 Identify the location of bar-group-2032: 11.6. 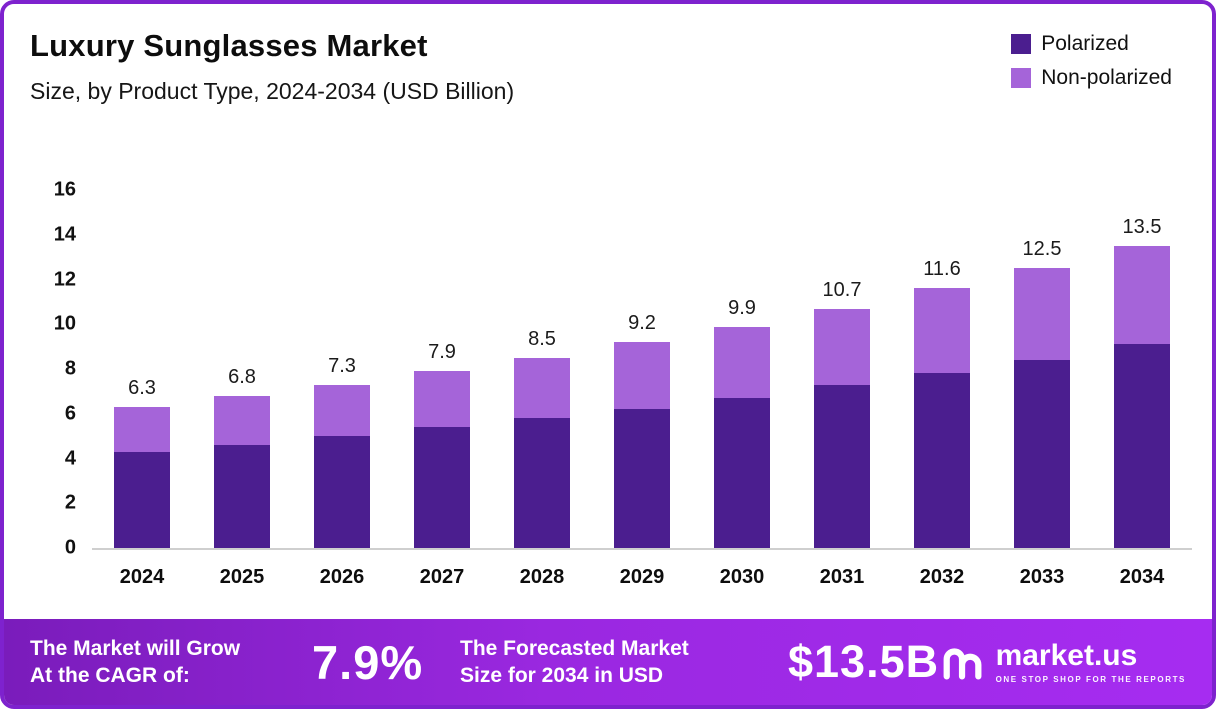
(942, 369).